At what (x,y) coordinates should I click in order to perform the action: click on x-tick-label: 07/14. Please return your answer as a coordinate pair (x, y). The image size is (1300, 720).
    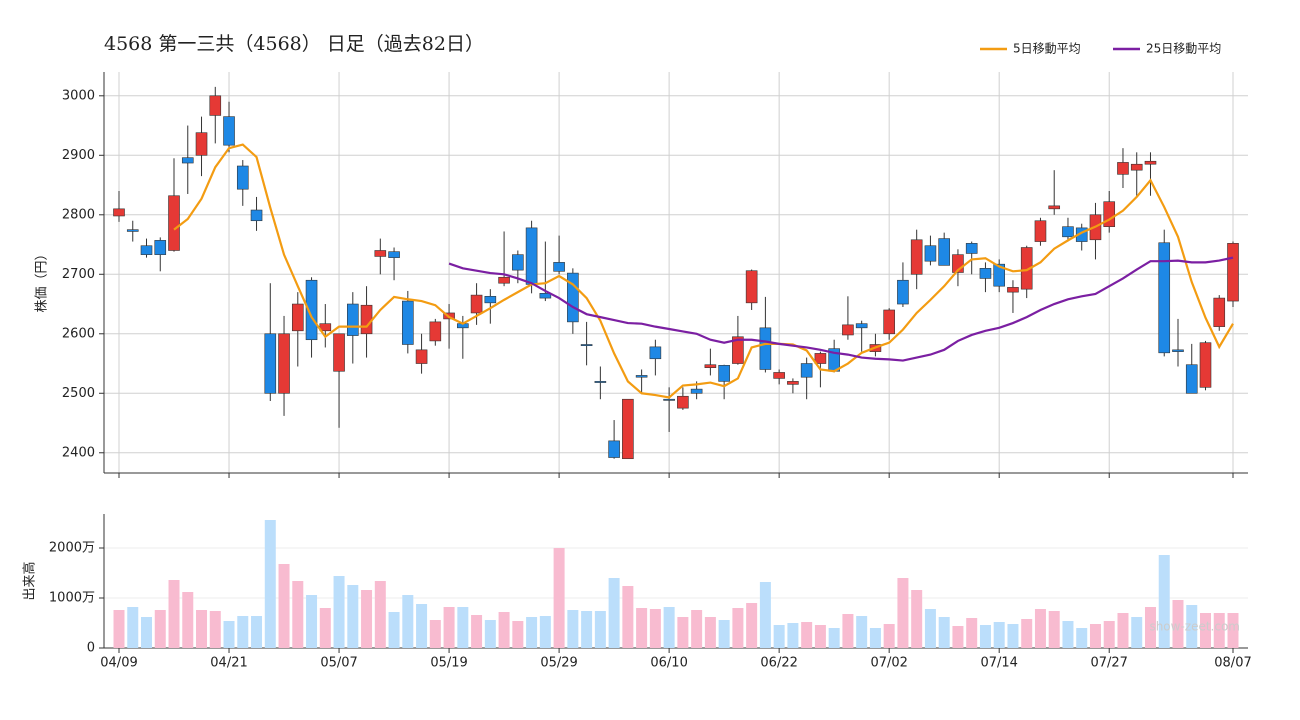
    Looking at the image, I should click on (998, 663).